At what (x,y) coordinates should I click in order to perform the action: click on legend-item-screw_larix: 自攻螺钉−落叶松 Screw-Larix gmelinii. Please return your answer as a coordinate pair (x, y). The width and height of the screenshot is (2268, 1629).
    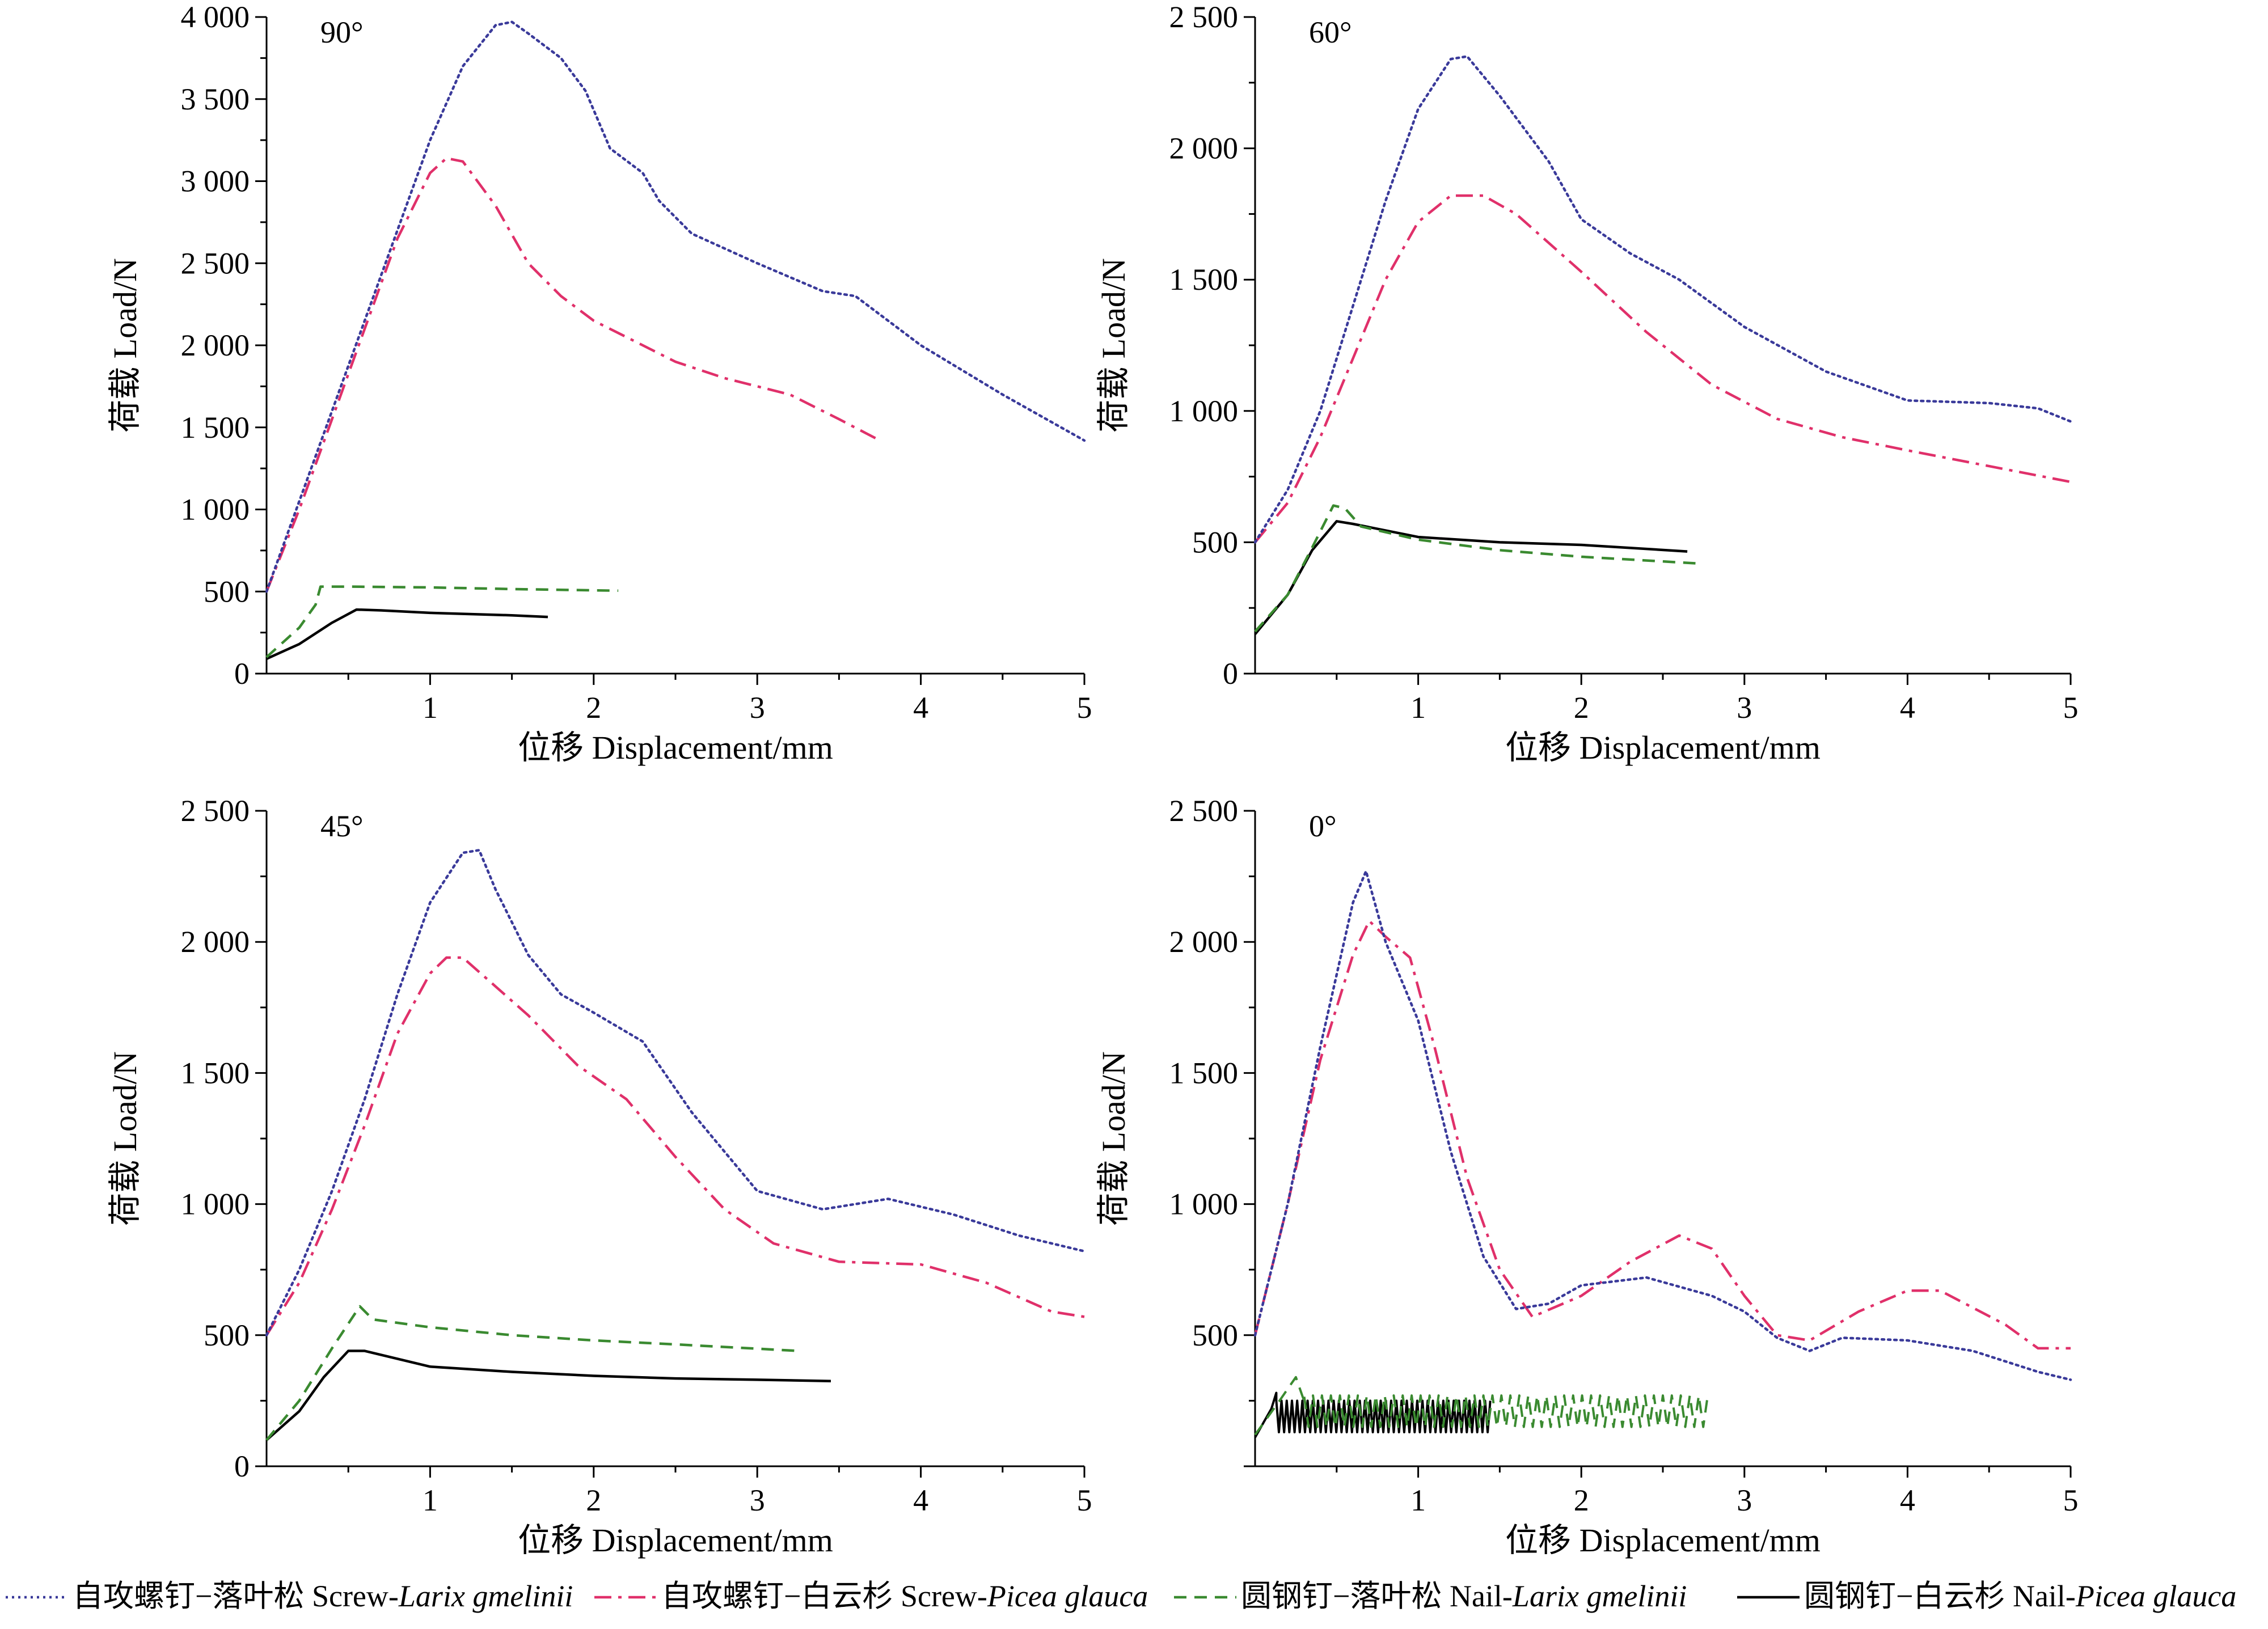
    Looking at the image, I should click on (289, 1596).